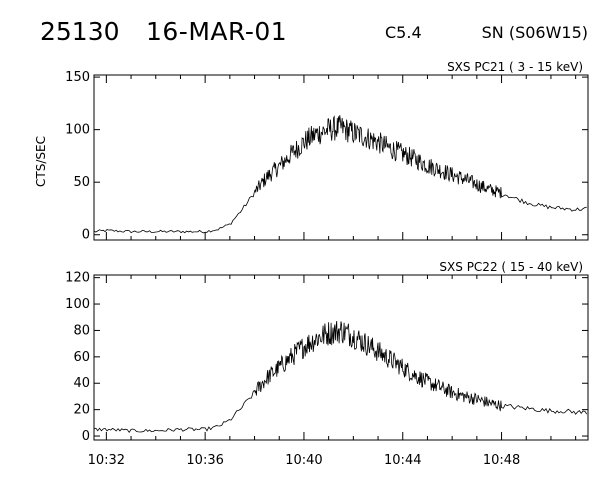 This screenshot has height=480, width=600. Describe the element at coordinates (501, 460) in the screenshot. I see `x-tick-label: 10:48` at that location.